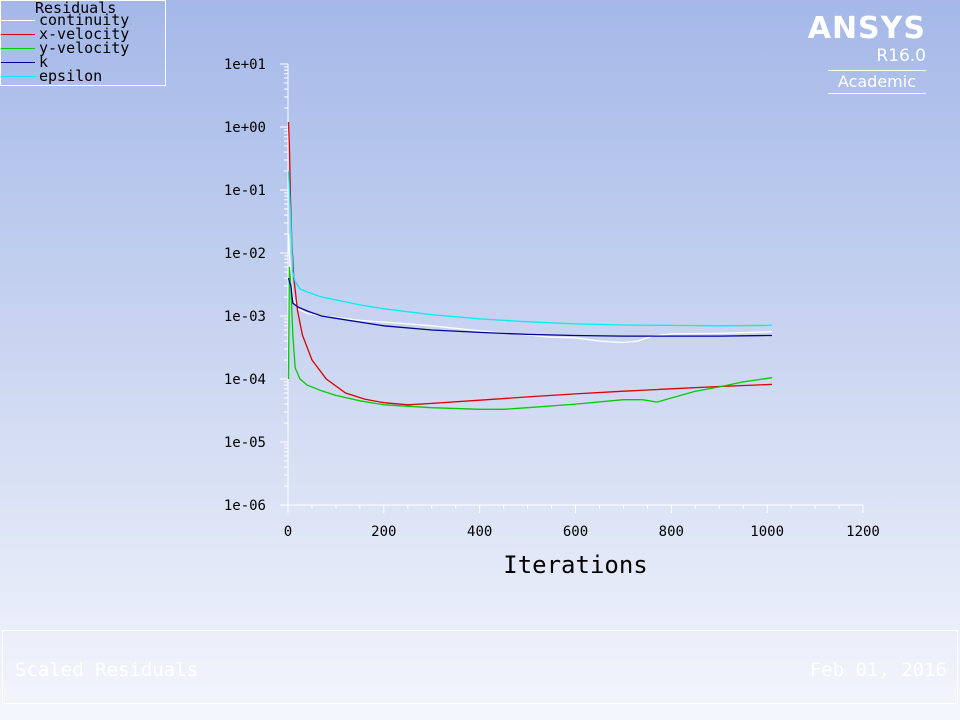  I want to click on legend-swatch-k, so click(18, 62).